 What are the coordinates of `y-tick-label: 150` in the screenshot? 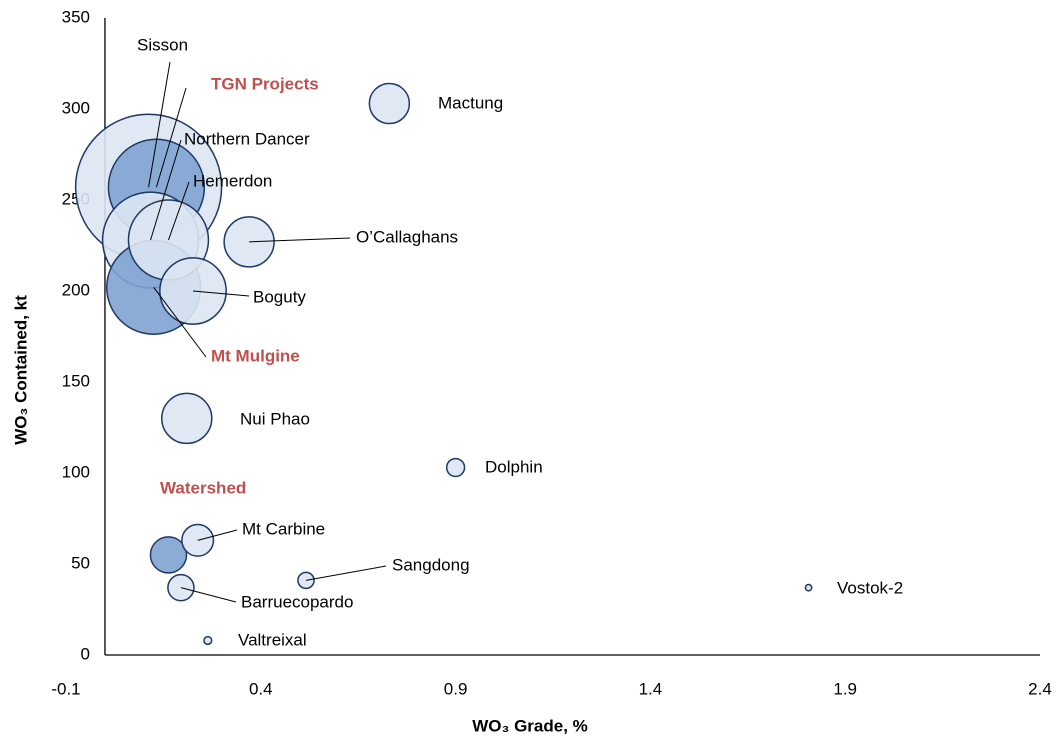 It's located at (76, 380).